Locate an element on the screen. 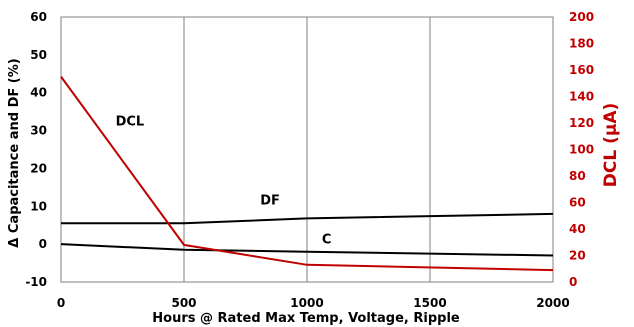  right-axis-ticks: 0 20 40 60 80 100 120 140 160 180 200 is located at coordinates (581, 149).